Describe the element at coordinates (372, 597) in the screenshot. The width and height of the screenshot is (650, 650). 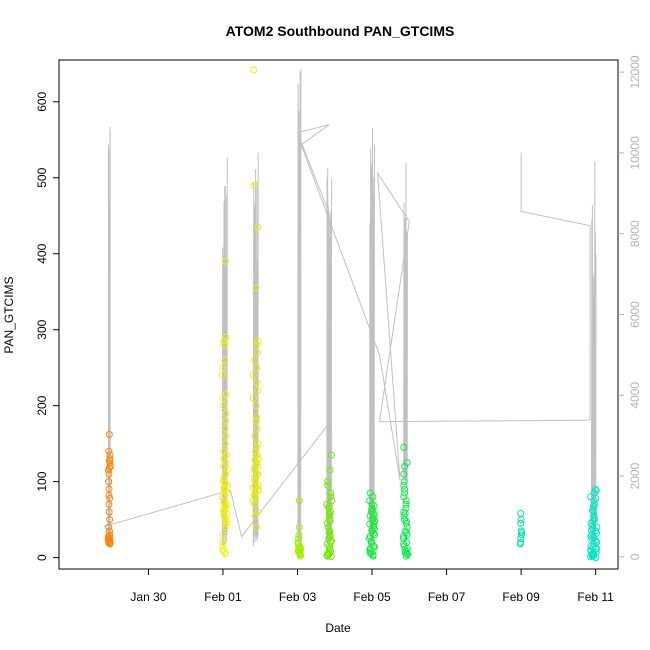
I see `x-tick-label: Feb 05` at that location.